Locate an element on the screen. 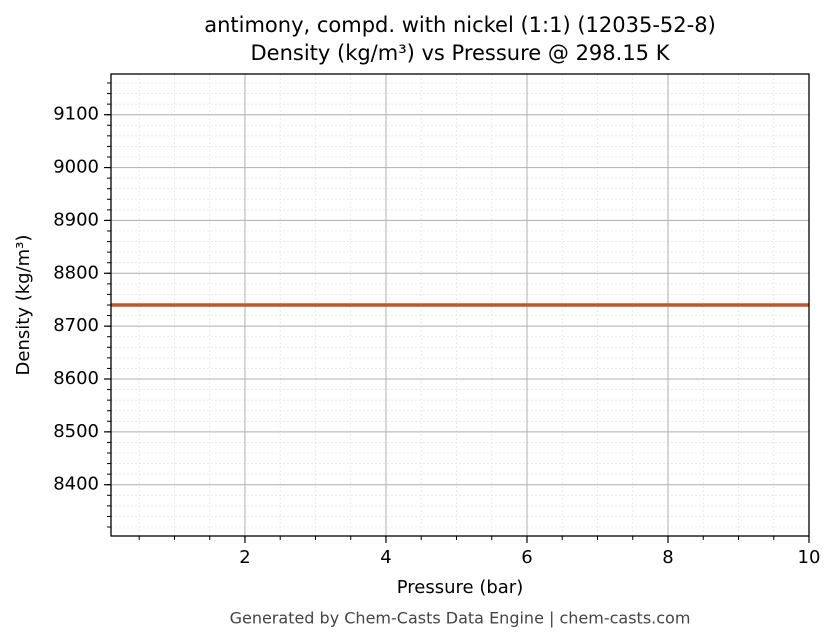  x-tick-label: 2 is located at coordinates (244, 557).